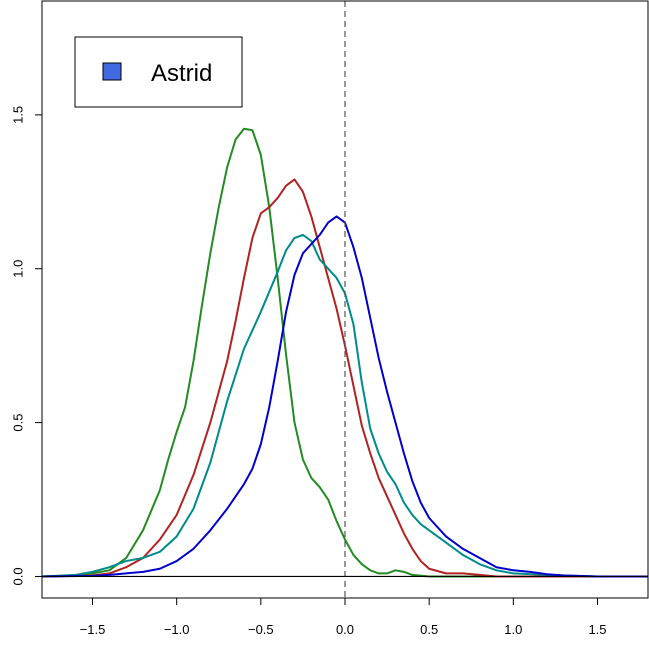 The image size is (649, 646). Describe the element at coordinates (597, 629) in the screenshot. I see `x-tick-label: 1.5` at that location.